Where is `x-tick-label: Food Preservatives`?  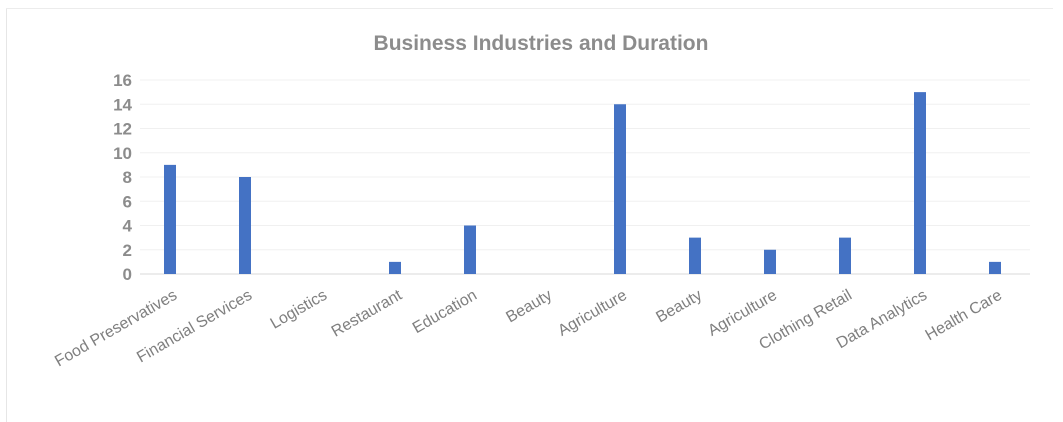 x-tick-label: Food Preservatives is located at coordinates (116, 329).